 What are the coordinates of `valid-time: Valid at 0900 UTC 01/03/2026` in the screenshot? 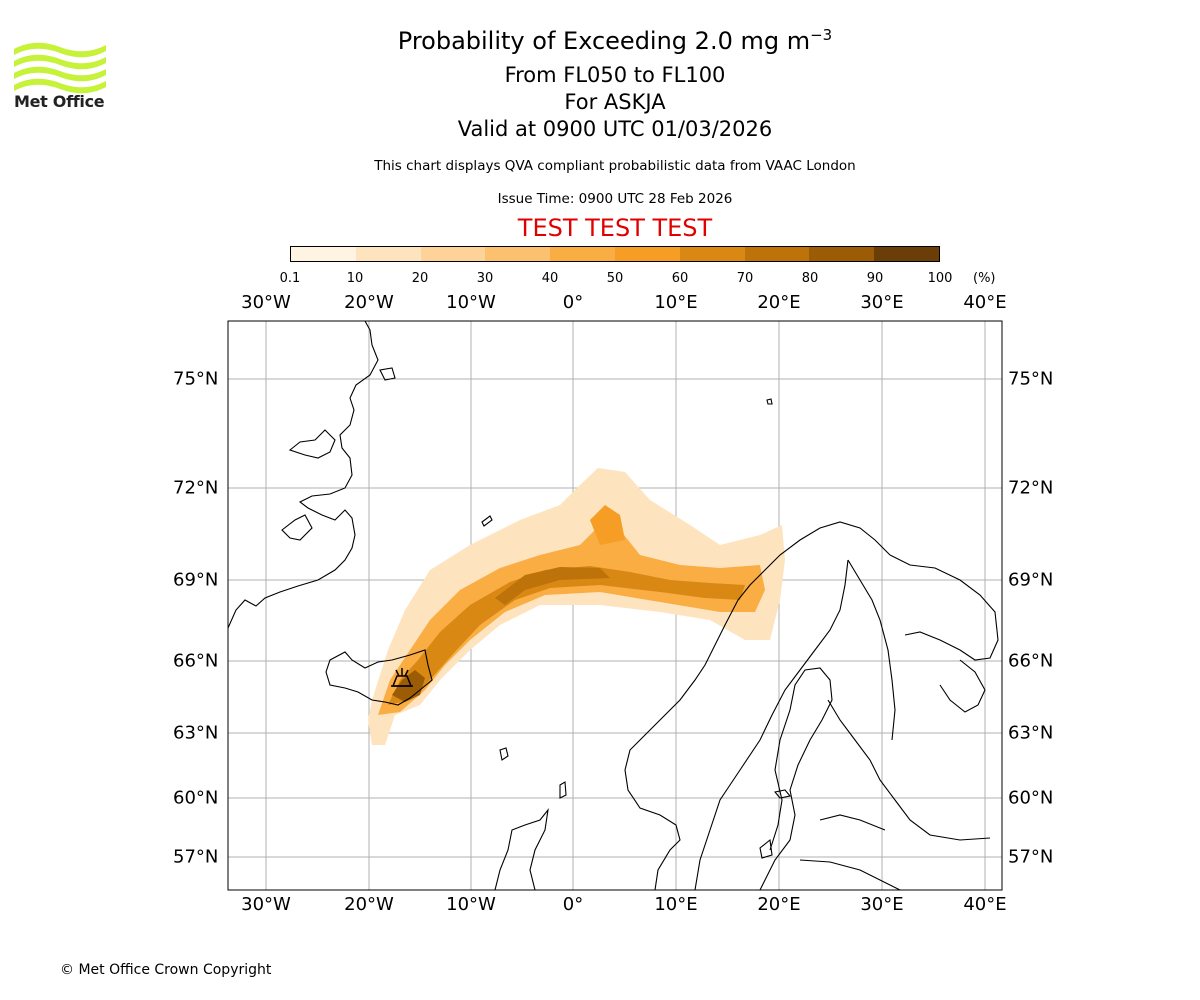 It's located at (615, 129).